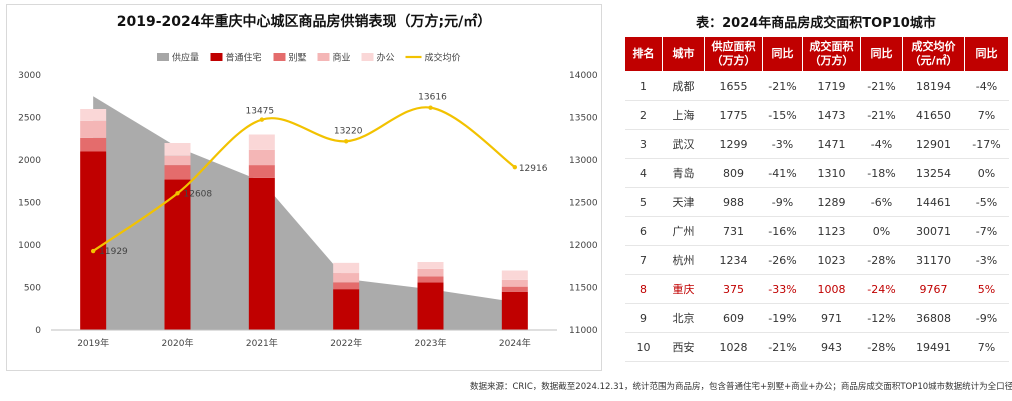 The height and width of the screenshot is (401, 1012). I want to click on table-cell: 12901, so click(933, 144).